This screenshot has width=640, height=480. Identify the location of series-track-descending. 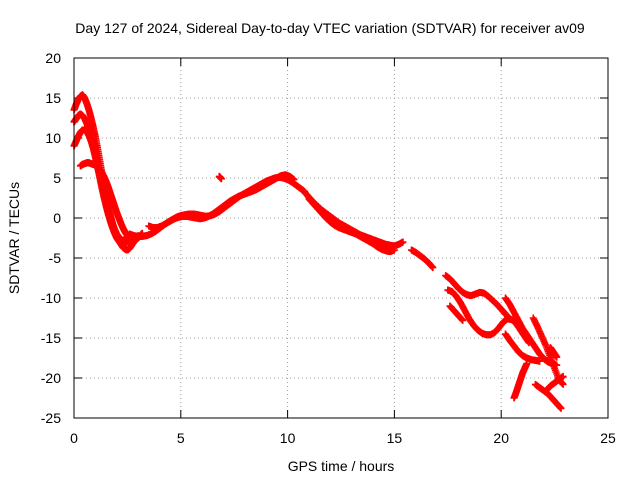
(354, 219).